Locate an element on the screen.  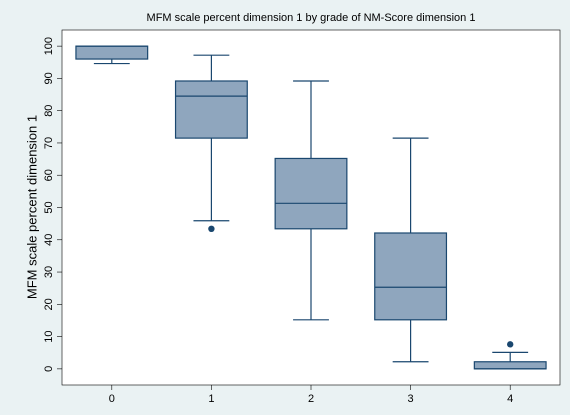
y-tick-label: 60 is located at coordinates (49, 175).